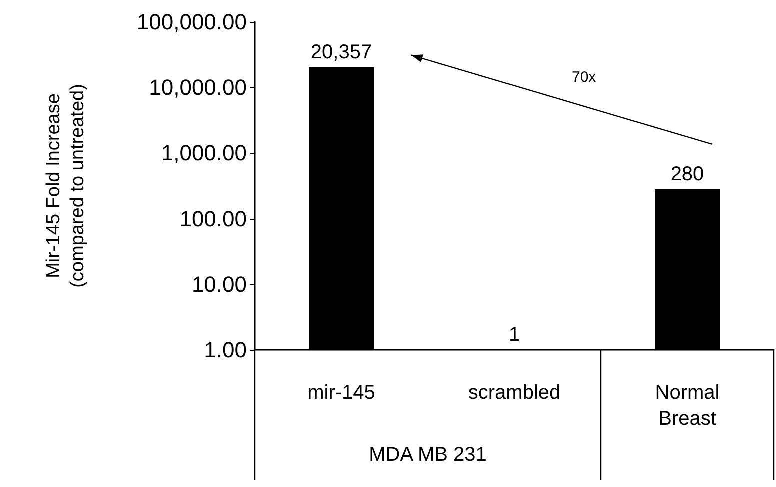 The height and width of the screenshot is (487, 776). Describe the element at coordinates (514, 393) in the screenshot. I see `x-tick-label: scrambled` at that location.